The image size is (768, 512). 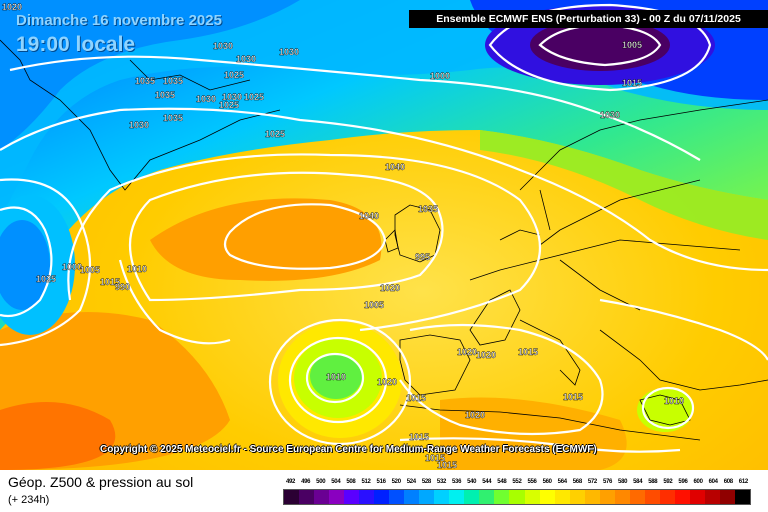 I want to click on chart-parameter-title: Géop. Z500 & pression au sol, so click(x=101, y=482).